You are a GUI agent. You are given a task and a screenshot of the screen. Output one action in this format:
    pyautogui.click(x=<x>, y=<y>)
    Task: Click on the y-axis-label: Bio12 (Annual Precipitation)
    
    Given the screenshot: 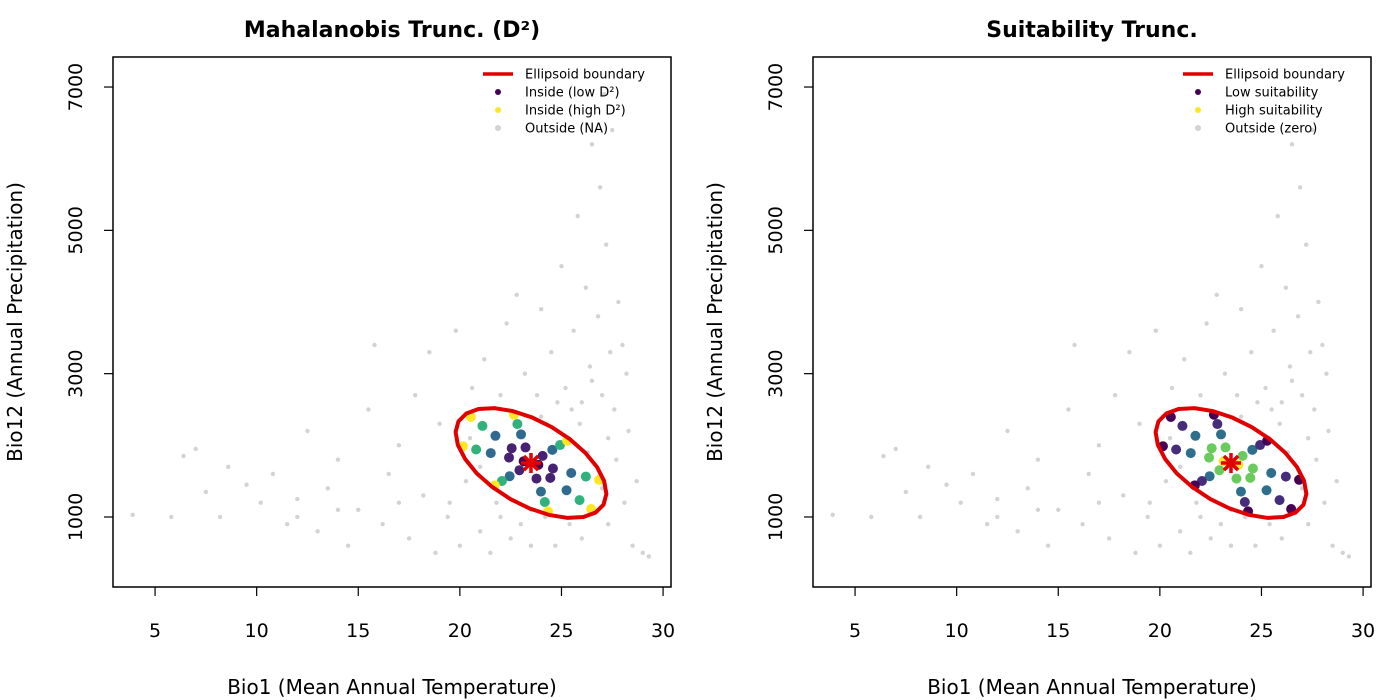 What is the action you would take?
    pyautogui.click(x=15, y=322)
    